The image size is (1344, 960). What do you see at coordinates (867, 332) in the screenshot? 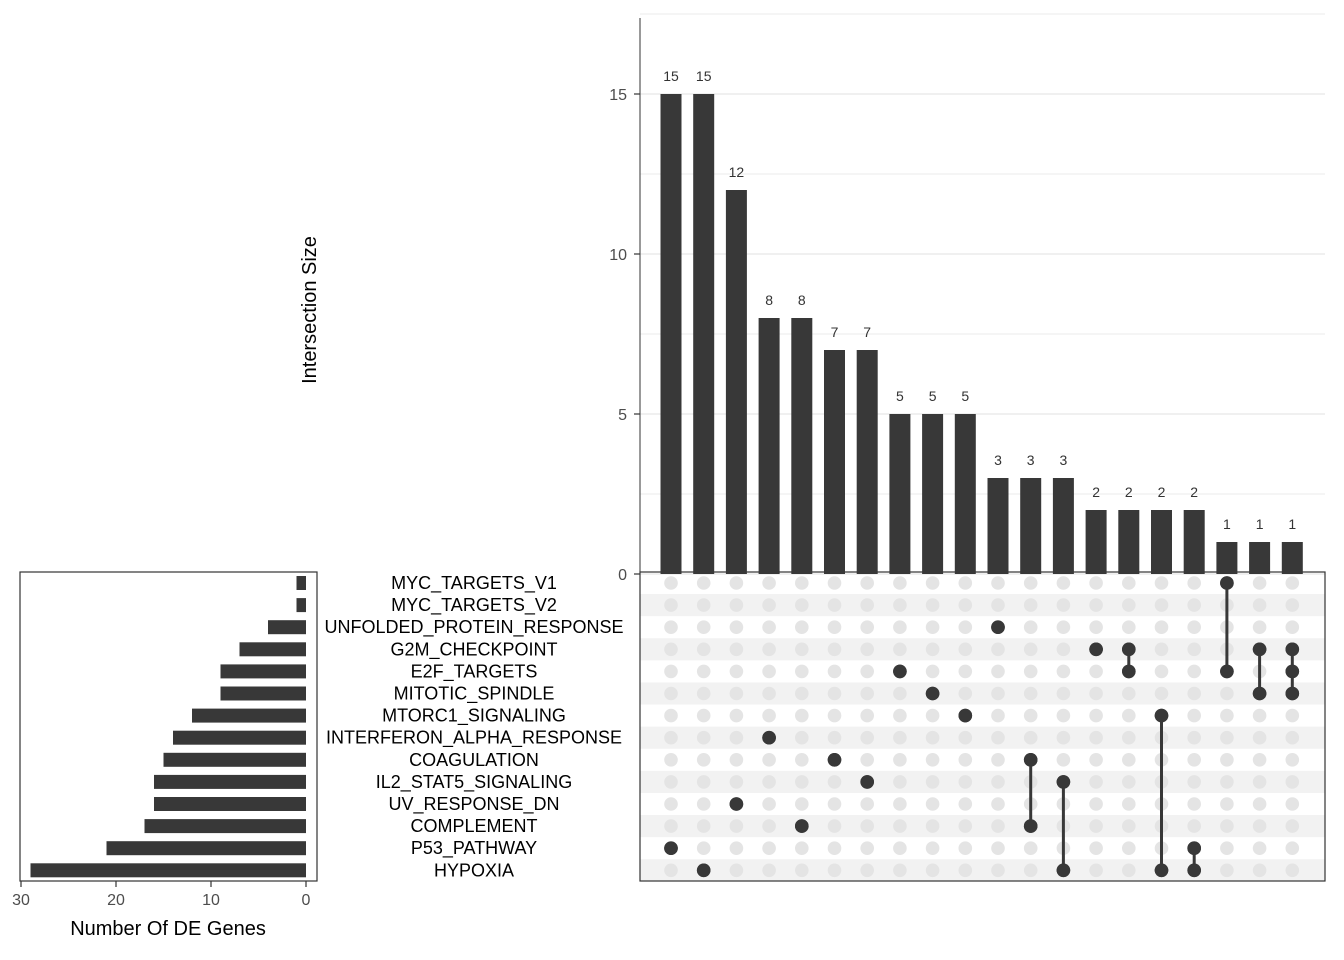
I see `intersection-bar-label: 7` at bounding box center [867, 332].